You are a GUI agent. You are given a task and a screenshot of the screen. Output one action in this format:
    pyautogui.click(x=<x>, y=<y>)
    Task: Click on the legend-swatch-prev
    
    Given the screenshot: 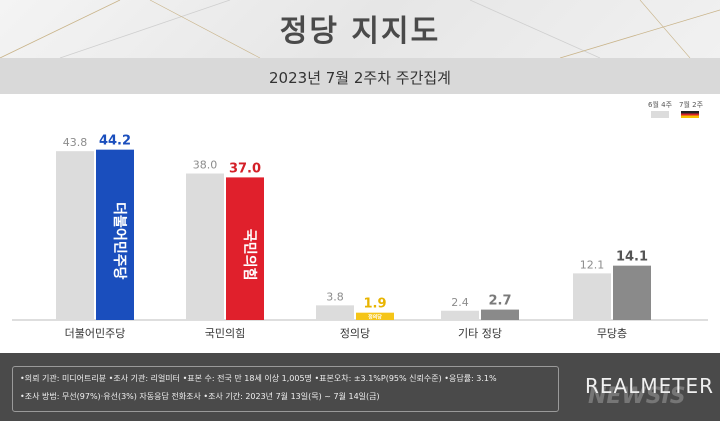 What is the action you would take?
    pyautogui.click(x=660, y=114)
    